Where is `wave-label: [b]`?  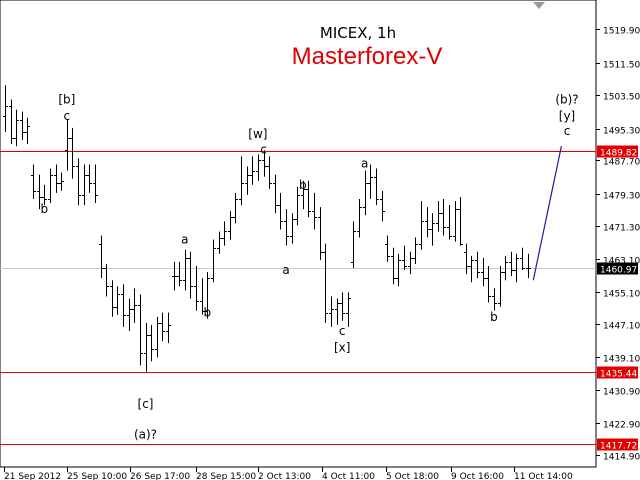 wave-label: [b] is located at coordinates (66, 100).